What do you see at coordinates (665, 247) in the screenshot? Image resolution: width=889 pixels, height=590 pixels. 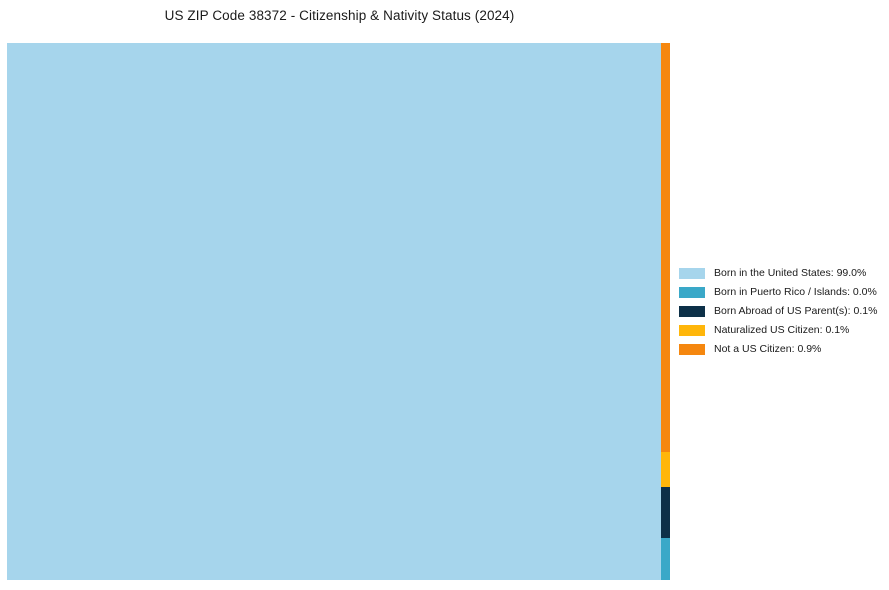 I see `treemap-tile-not-a-us-citizen` at bounding box center [665, 247].